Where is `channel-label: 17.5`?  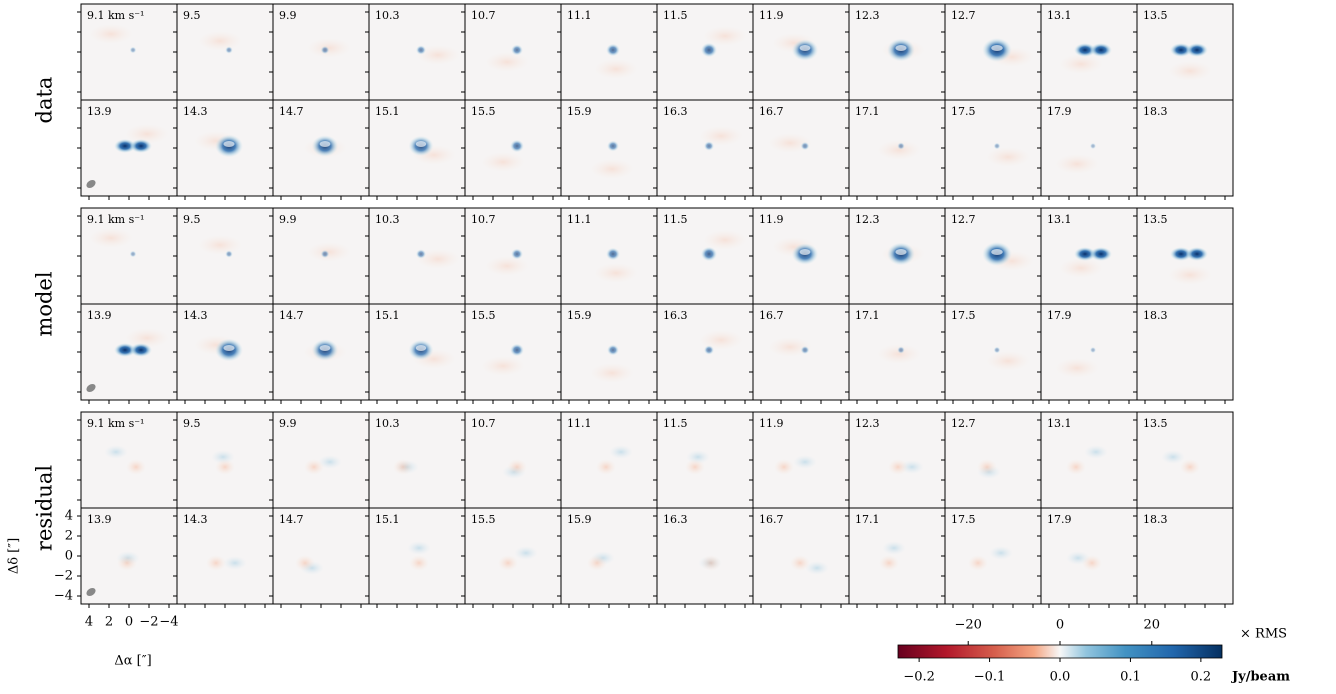
channel-label: 17.5 is located at coordinates (963, 315).